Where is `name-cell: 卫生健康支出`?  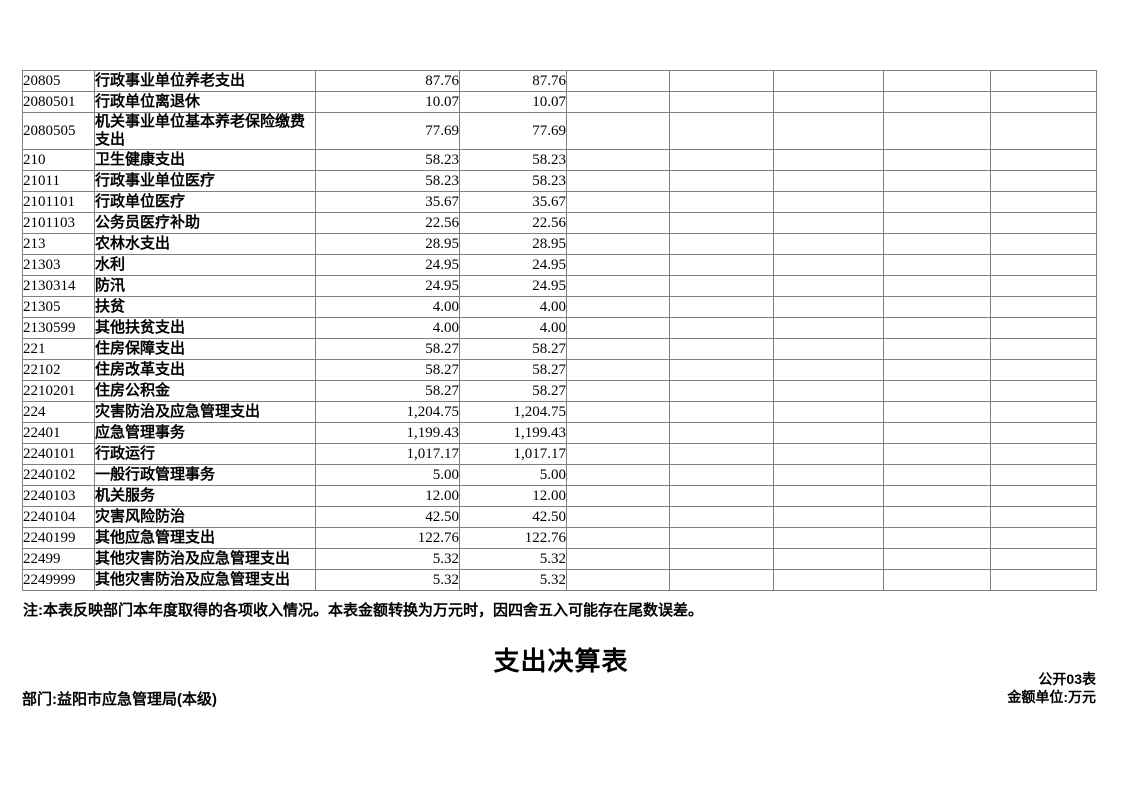
name-cell: 卫生健康支出 is located at coordinates (205, 160).